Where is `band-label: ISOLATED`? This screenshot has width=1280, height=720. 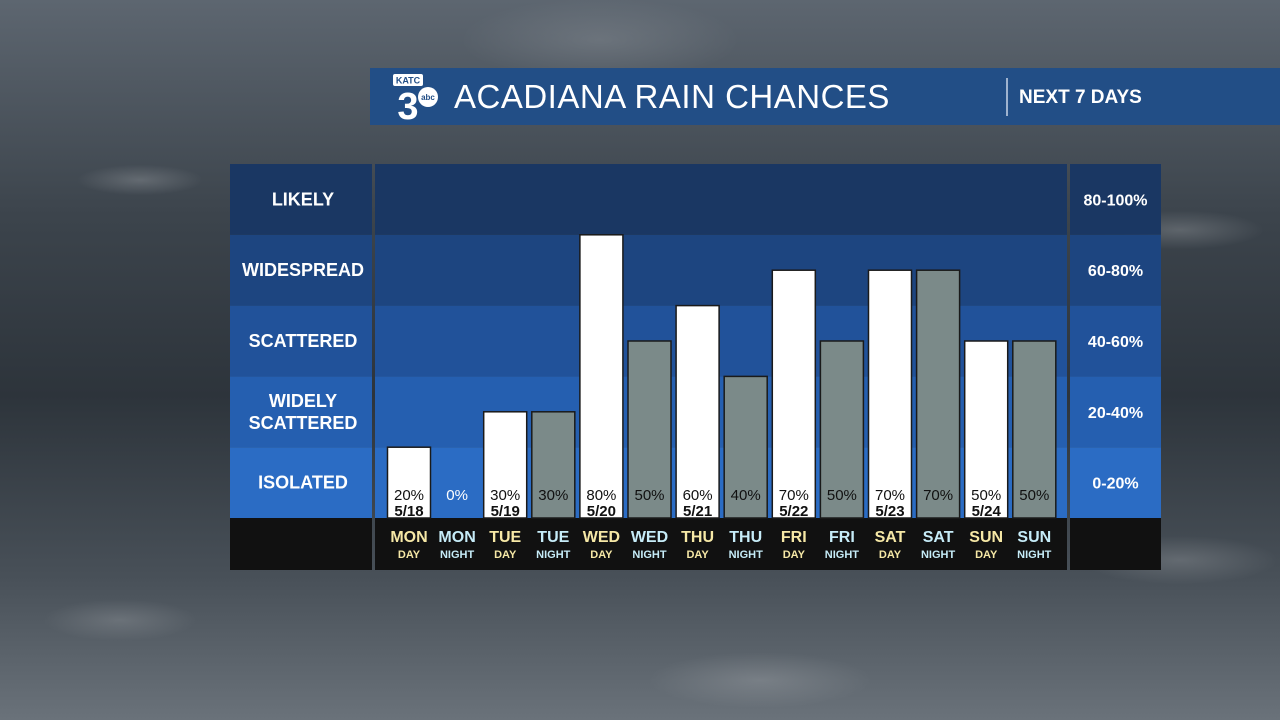 band-label: ISOLATED is located at coordinates (303, 483).